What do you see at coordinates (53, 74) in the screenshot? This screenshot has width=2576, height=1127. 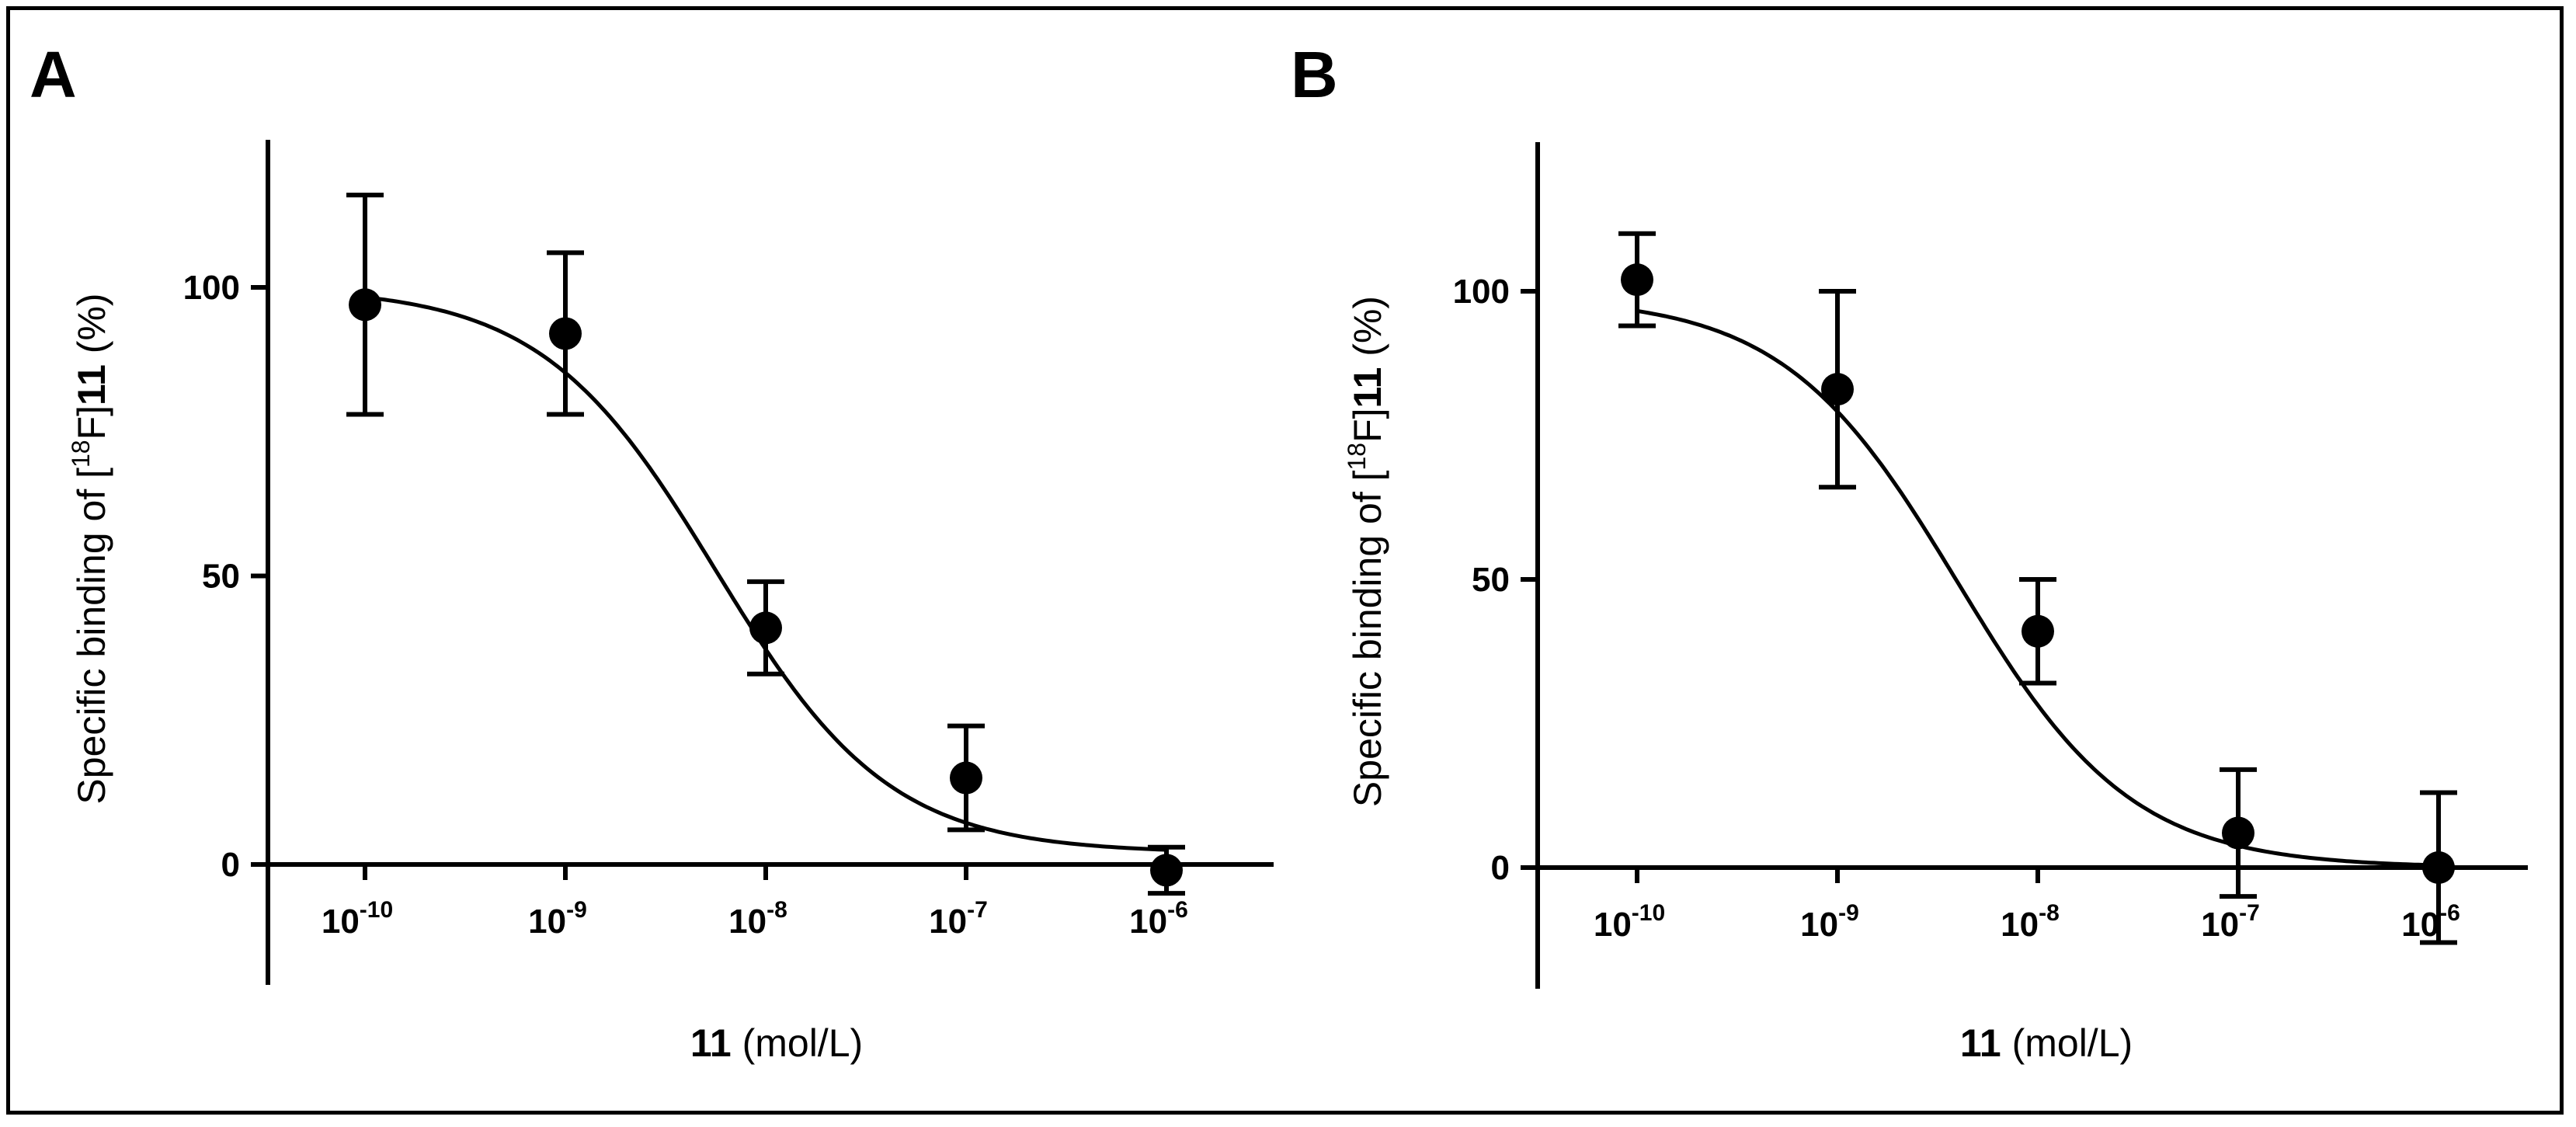 I see `panel-letter: A` at bounding box center [53, 74].